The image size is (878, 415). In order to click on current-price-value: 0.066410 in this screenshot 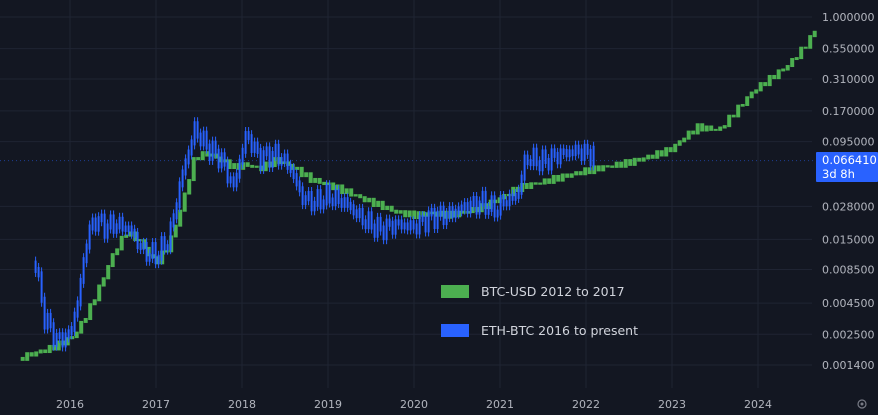, I will do `click(849, 160)`.